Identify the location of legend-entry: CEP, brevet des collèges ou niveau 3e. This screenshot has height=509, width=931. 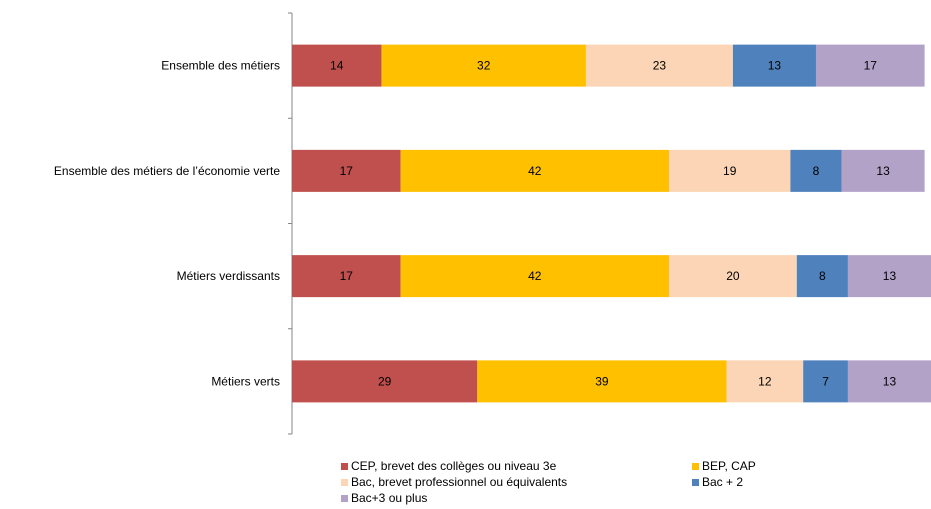
(448, 466).